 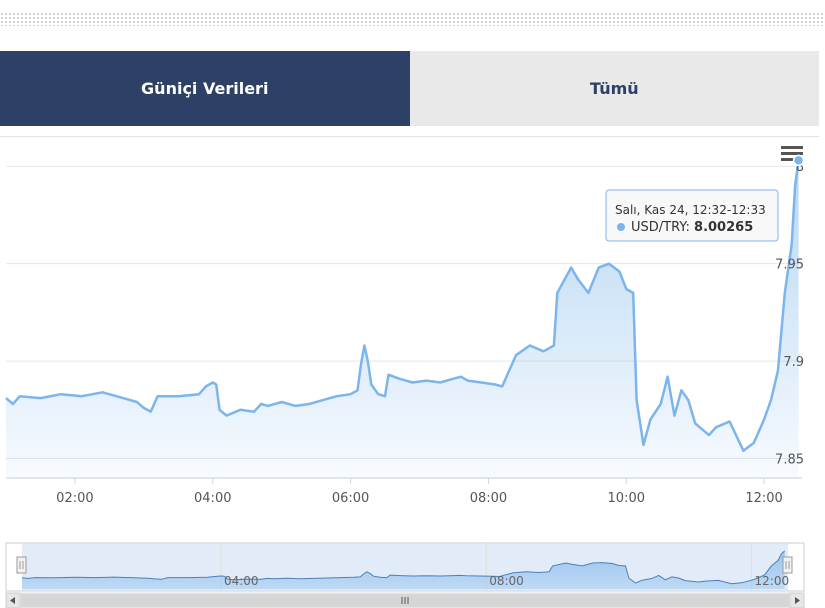 I want to click on y-tick-label: 7.95, so click(x=789, y=265).